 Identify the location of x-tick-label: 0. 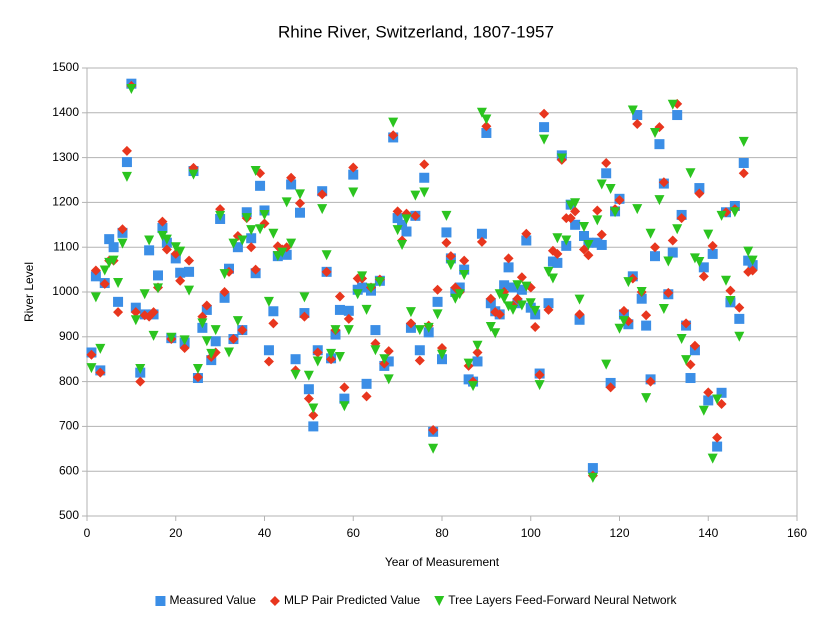
(87, 533).